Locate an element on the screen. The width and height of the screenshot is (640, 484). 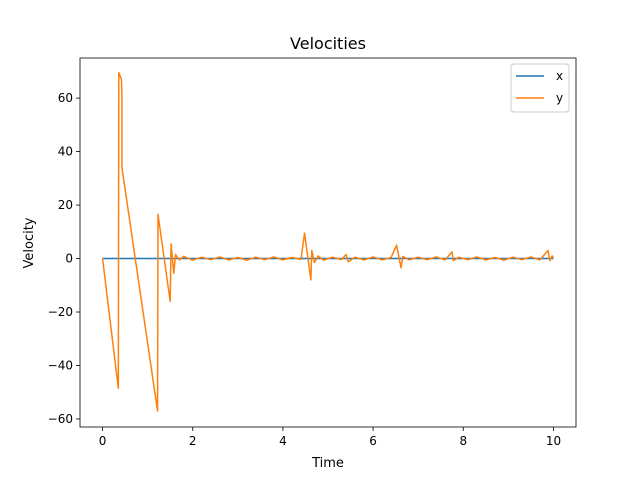
x-tick-label: 0 is located at coordinates (103, 441).